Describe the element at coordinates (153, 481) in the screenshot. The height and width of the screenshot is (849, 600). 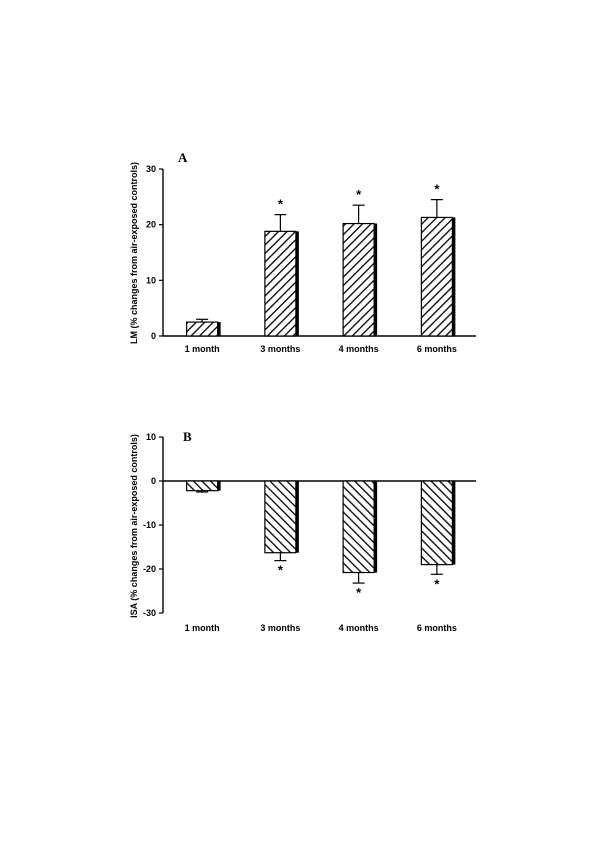
I see `b-y-tick-label: 0` at that location.